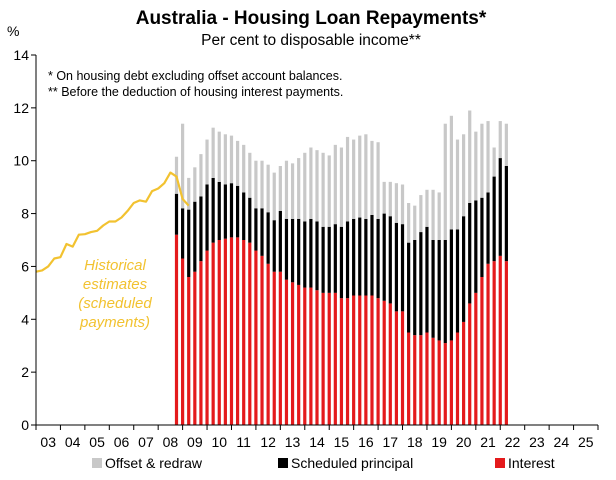  I want to click on x-tick-label: 11, so click(243, 442).